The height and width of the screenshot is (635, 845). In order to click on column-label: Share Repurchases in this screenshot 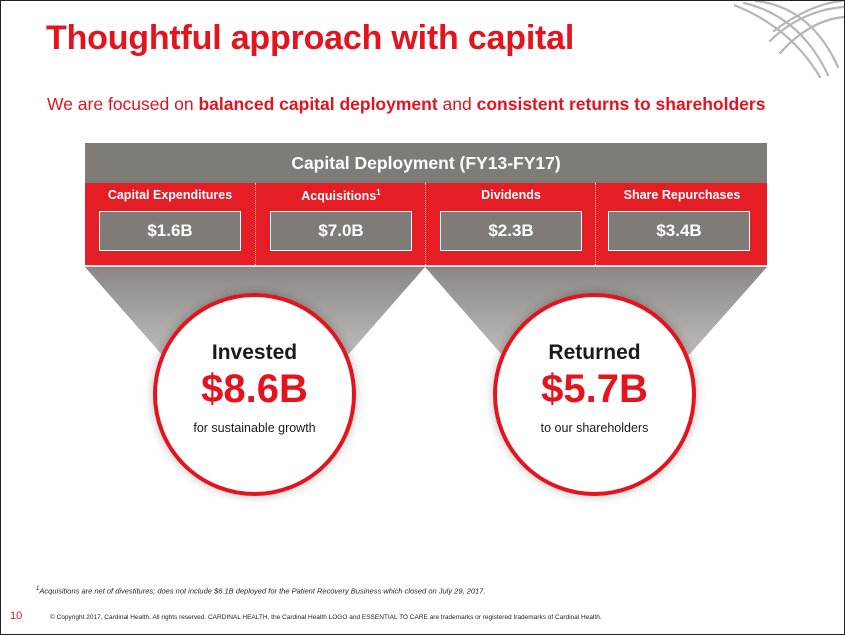, I will do `click(682, 195)`.